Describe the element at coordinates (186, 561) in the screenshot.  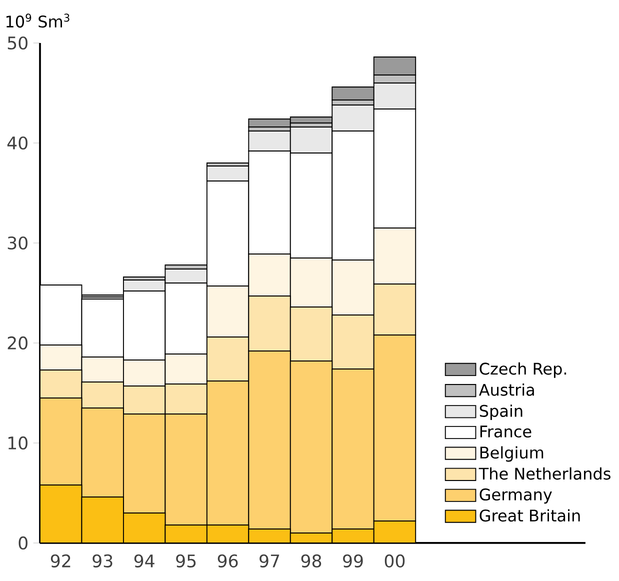
I see `x-tick-label: 95` at that location.